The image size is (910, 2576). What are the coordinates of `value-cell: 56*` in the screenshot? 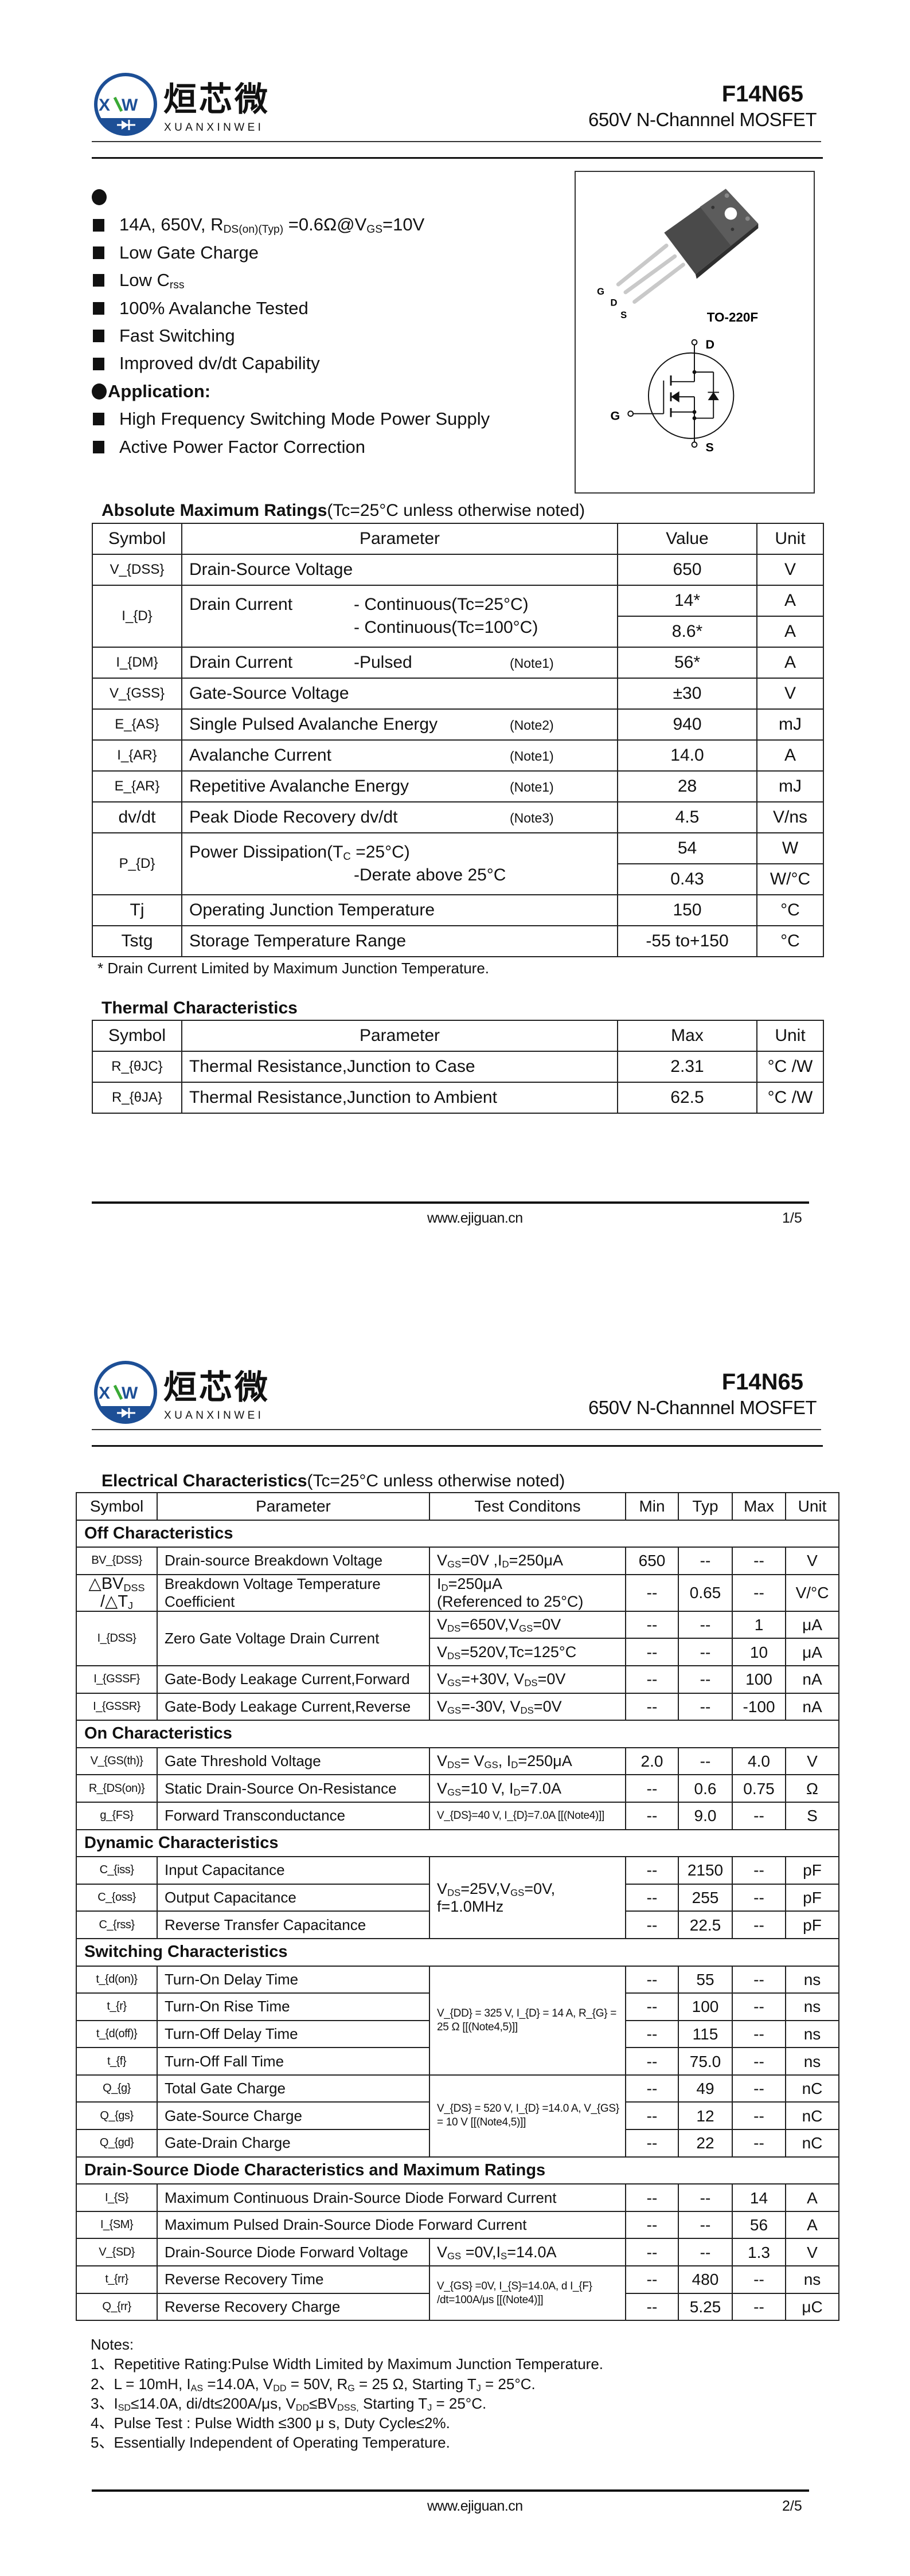 It's located at (687, 663).